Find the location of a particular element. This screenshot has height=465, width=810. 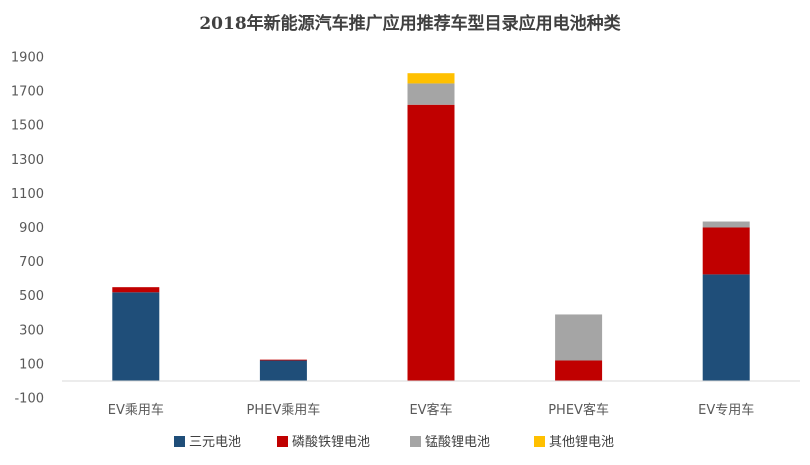

x-category-label: EV乘用车 is located at coordinates (136, 410).